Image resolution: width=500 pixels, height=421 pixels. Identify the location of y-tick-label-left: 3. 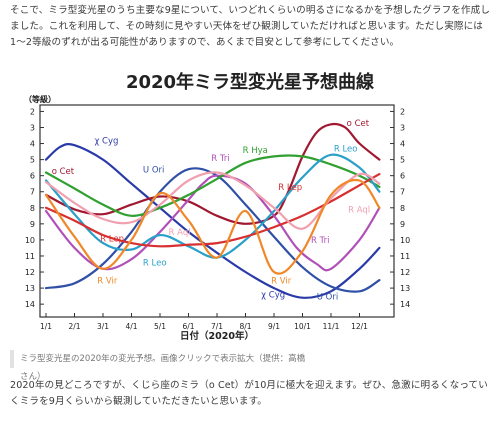
(32, 127).